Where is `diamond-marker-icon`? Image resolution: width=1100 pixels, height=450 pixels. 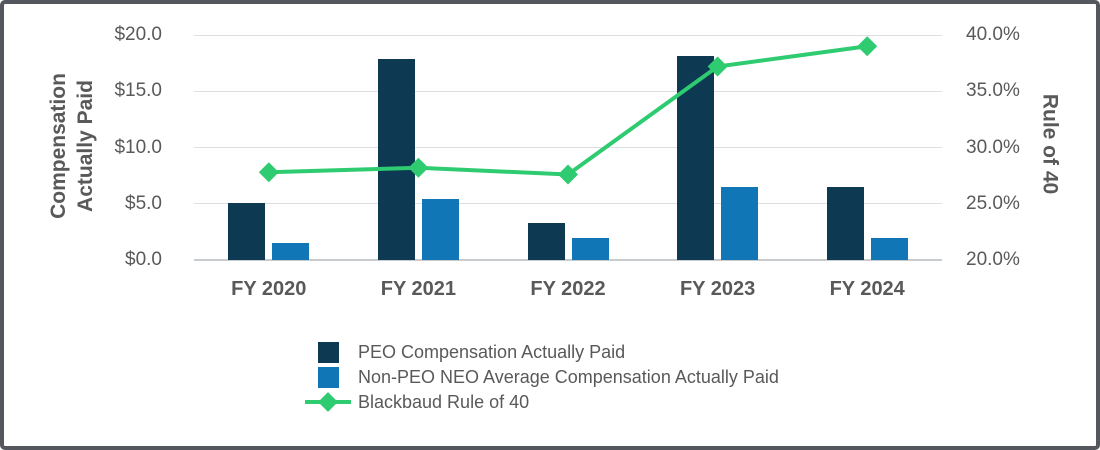
diamond-marker-icon is located at coordinates (328, 402).